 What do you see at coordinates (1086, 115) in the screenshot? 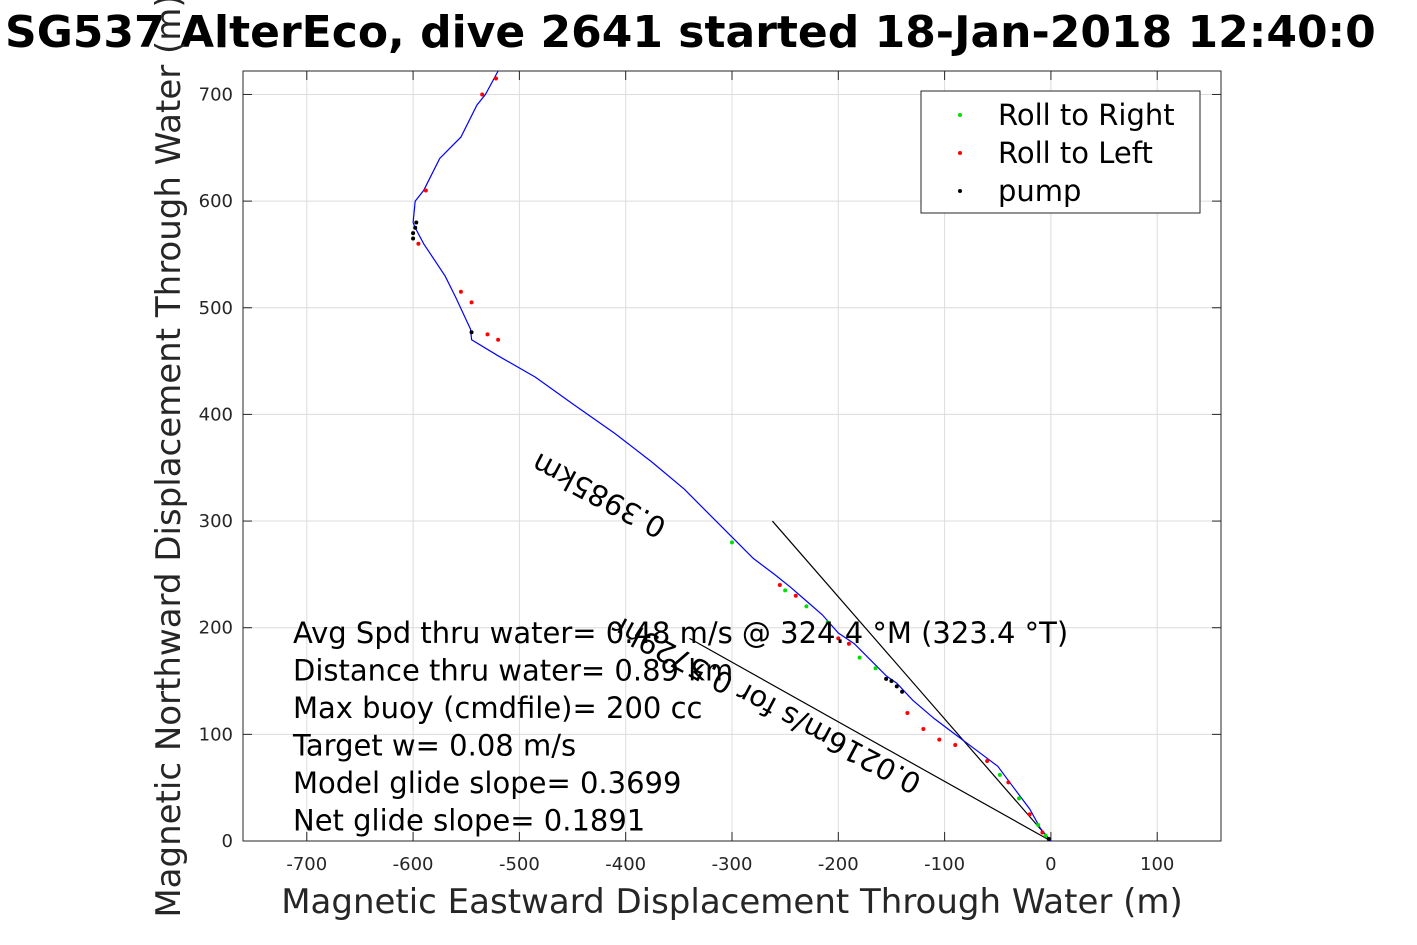
I see `legend-label-roll-right: Roll to Right` at bounding box center [1086, 115].